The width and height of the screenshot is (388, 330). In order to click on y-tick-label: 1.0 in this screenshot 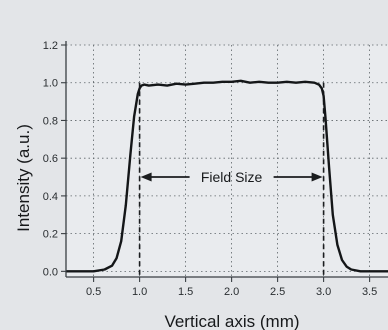, I will do `click(50, 84)`.